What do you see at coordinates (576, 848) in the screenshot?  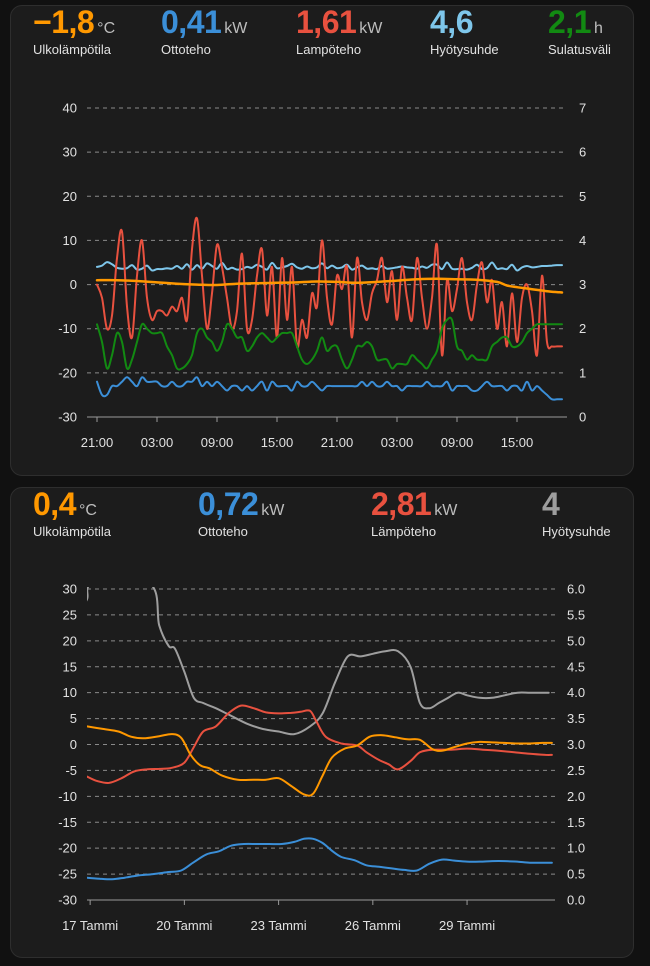 I see `right-tick-label: 1.0` at bounding box center [576, 848].